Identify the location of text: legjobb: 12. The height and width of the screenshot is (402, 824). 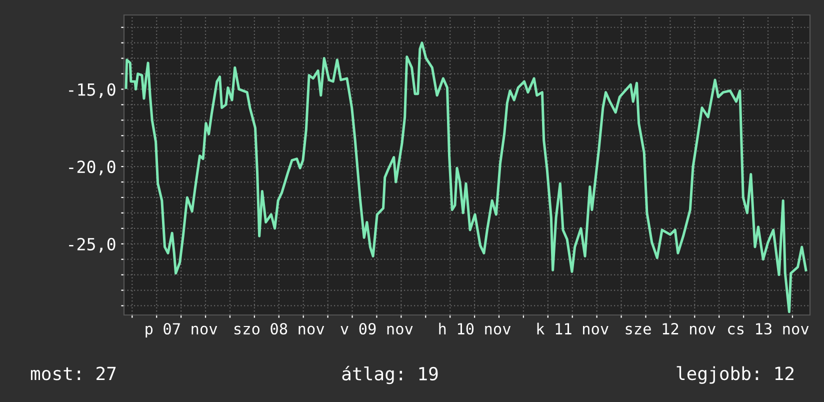
(735, 375).